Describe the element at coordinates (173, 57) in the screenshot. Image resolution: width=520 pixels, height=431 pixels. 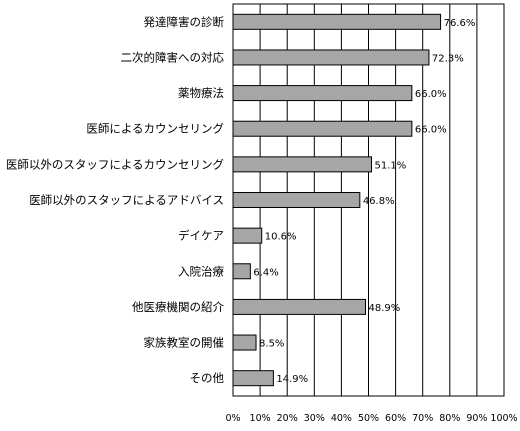
I see `category-label: 二次的障害への対応` at that location.